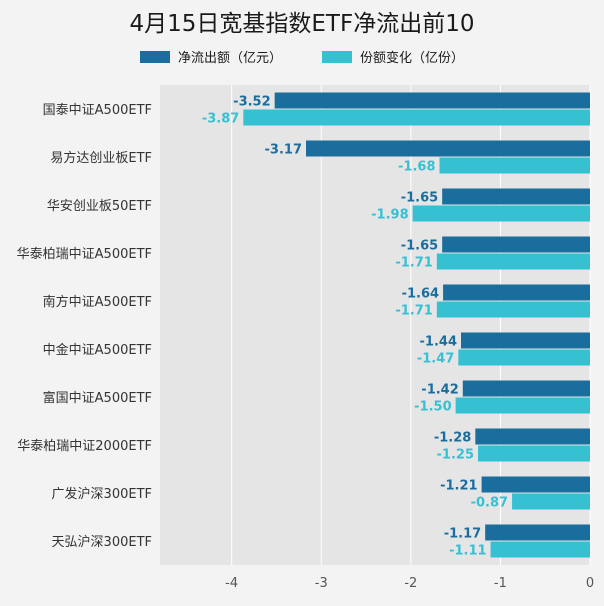 The height and width of the screenshot is (606, 604). I want to click on category-label: 华安创业板50ETF, so click(99, 206).